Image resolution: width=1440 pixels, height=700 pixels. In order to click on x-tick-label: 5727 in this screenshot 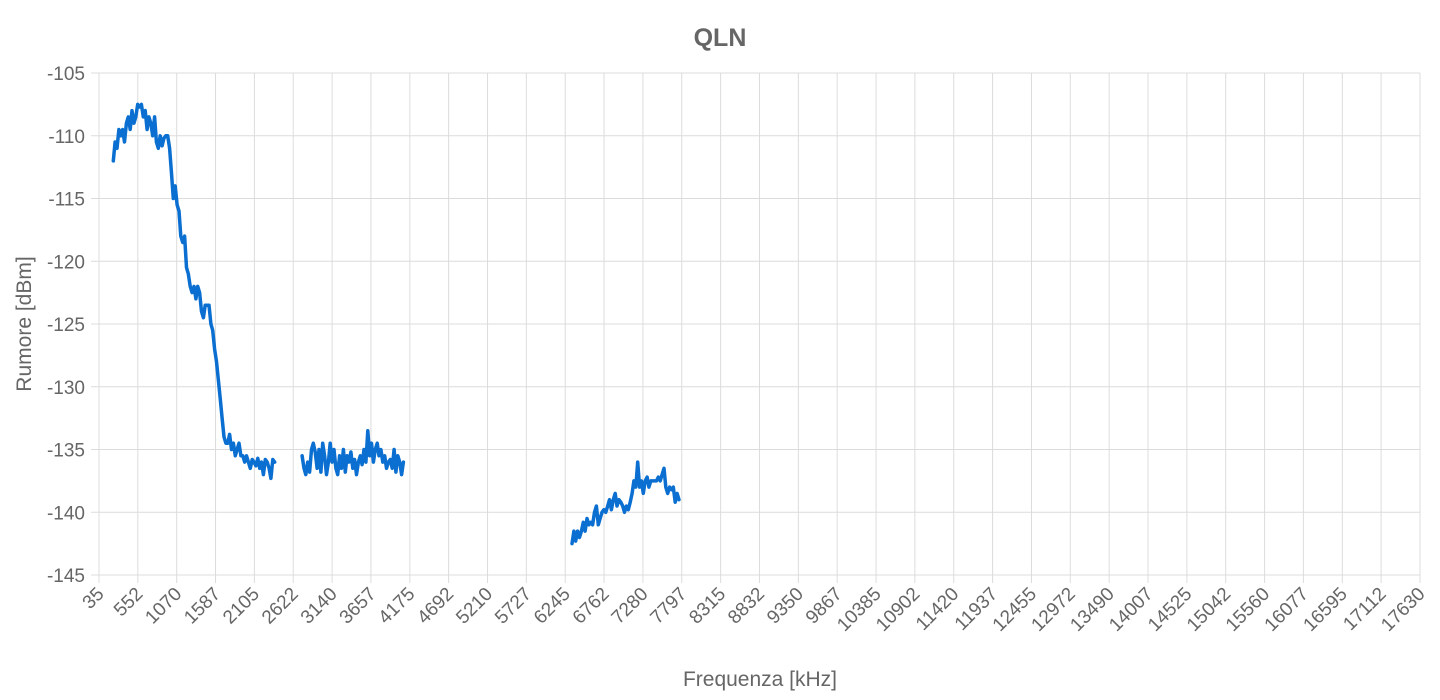, I will do `click(513, 606)`.